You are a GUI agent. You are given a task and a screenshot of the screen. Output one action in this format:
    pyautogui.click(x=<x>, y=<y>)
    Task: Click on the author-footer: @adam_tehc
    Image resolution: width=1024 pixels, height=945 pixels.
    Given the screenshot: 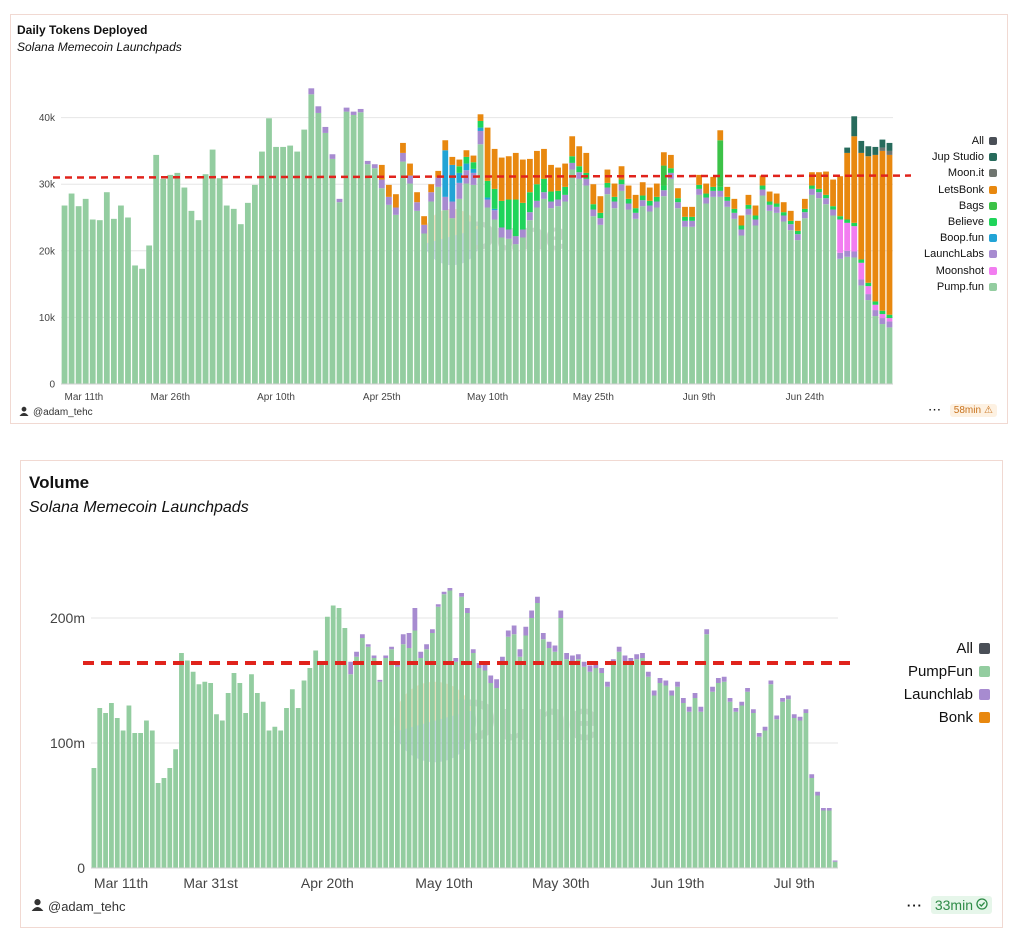 What is the action you would take?
    pyautogui.click(x=78, y=906)
    